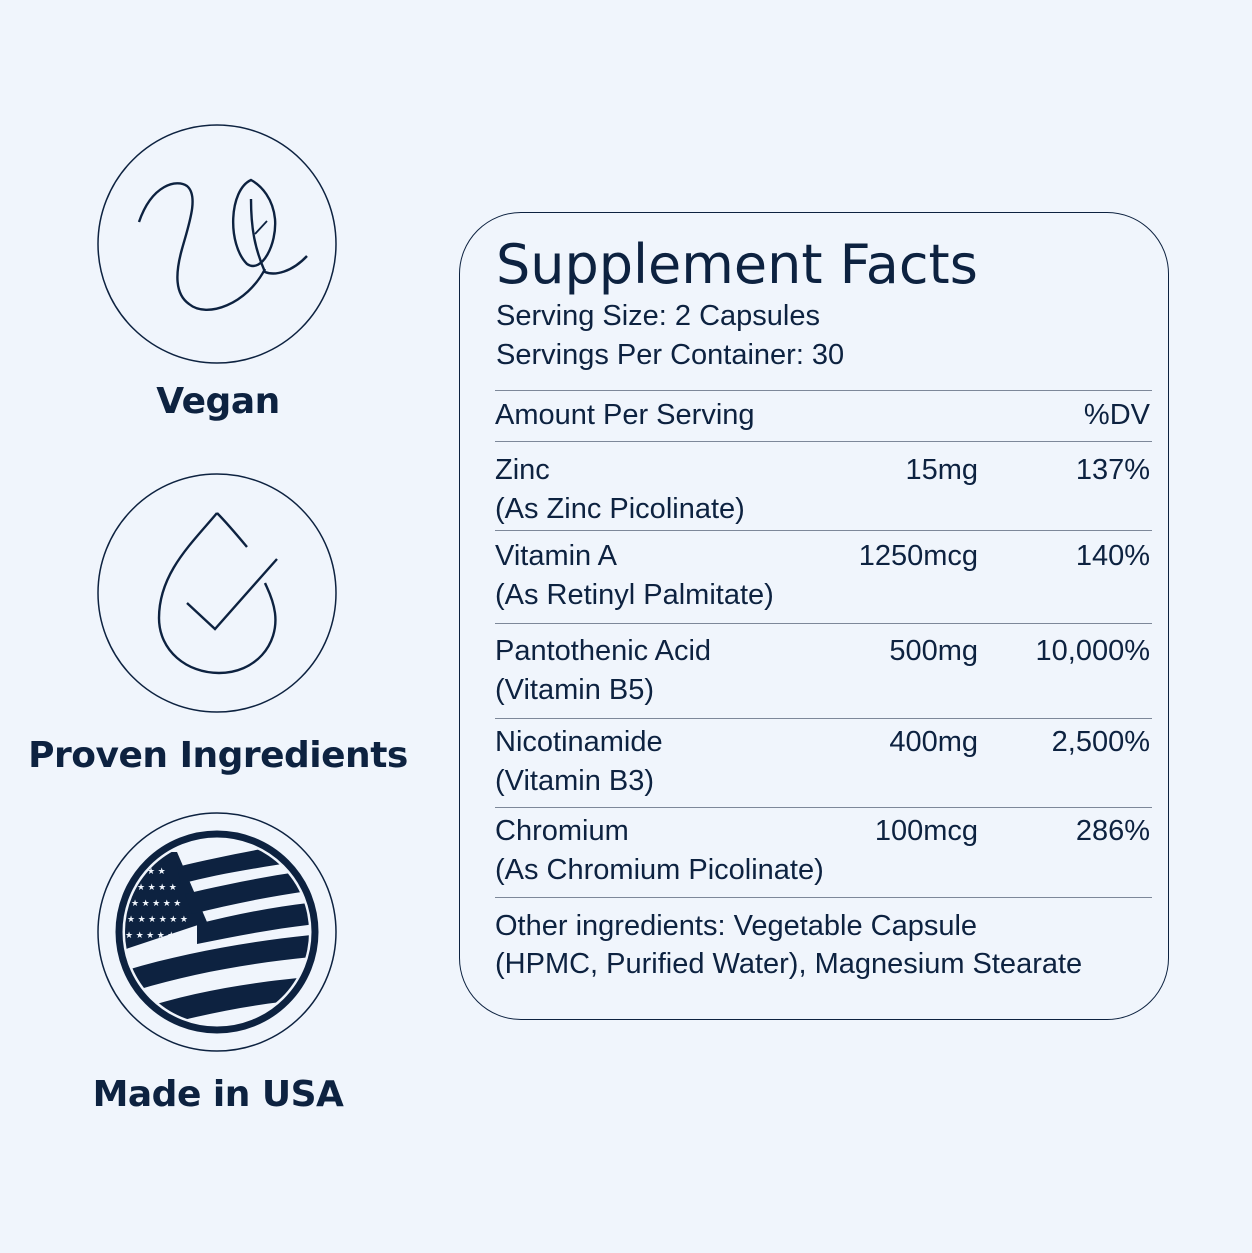 This screenshot has width=1252, height=1253. Describe the element at coordinates (1116, 415) in the screenshot. I see `dv-header: %DV` at that location.